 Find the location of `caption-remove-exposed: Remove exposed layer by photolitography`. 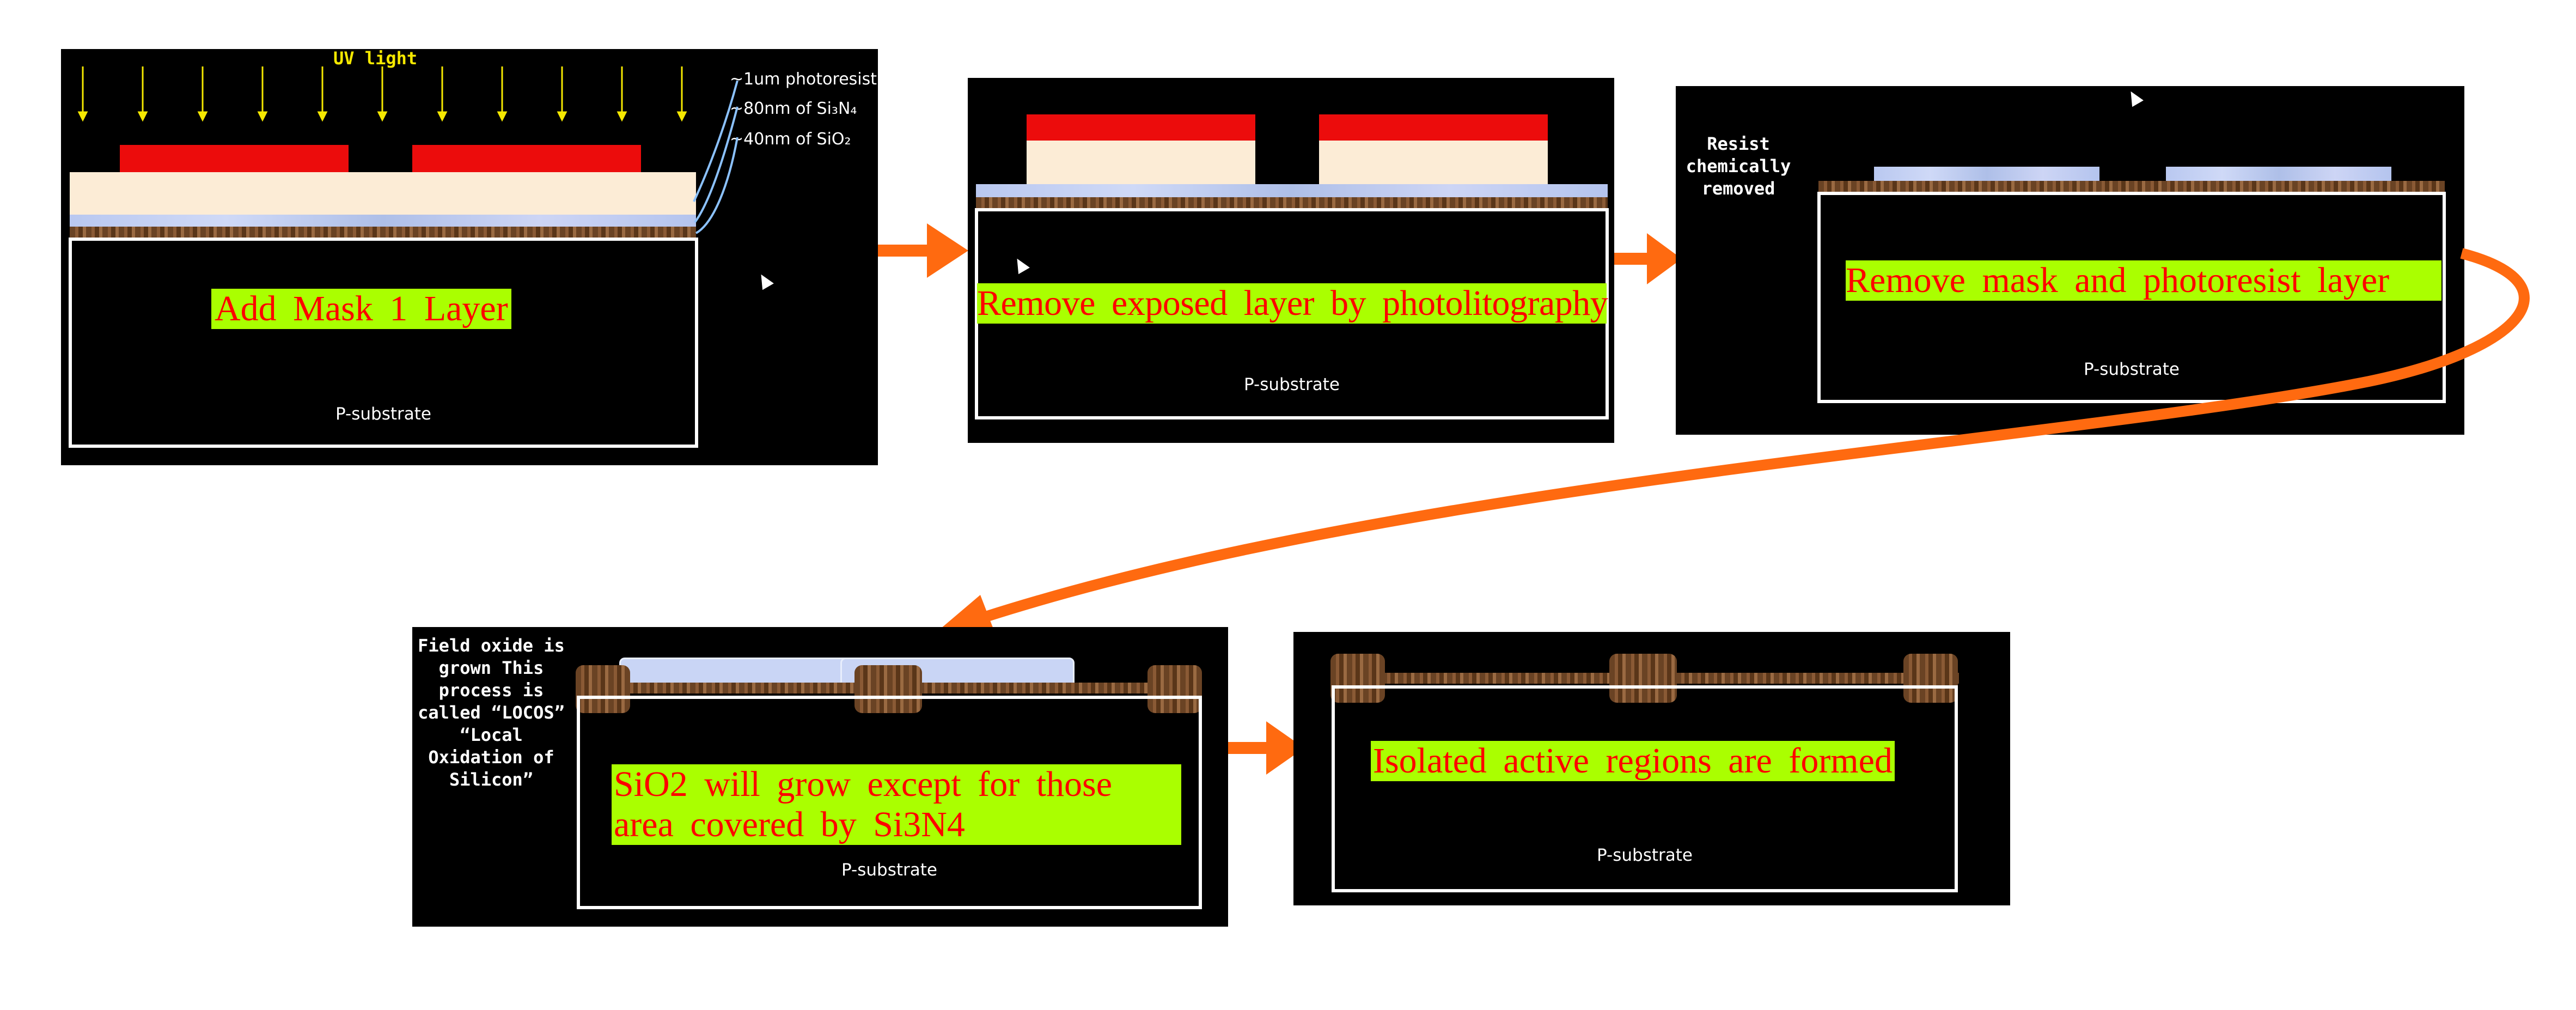

caption-remove-exposed: Remove exposed layer by photolitography is located at coordinates (1292, 303).